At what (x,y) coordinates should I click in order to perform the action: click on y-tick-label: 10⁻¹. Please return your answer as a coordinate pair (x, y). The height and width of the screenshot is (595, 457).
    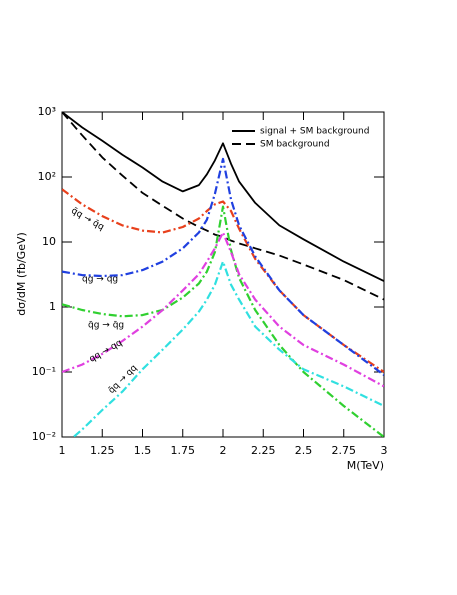
    Looking at the image, I should click on (44, 371).